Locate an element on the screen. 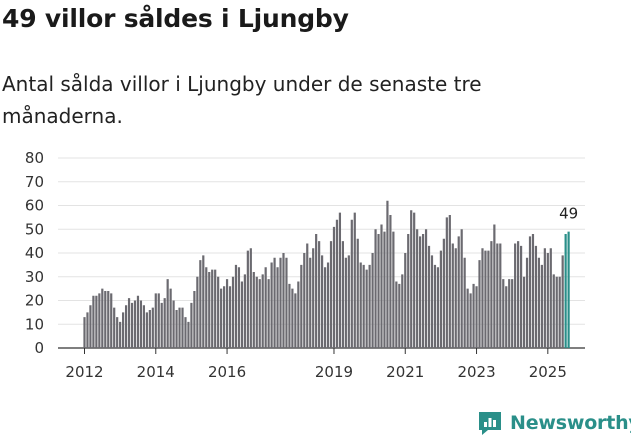  newsworthy-icon is located at coordinates (490, 423).